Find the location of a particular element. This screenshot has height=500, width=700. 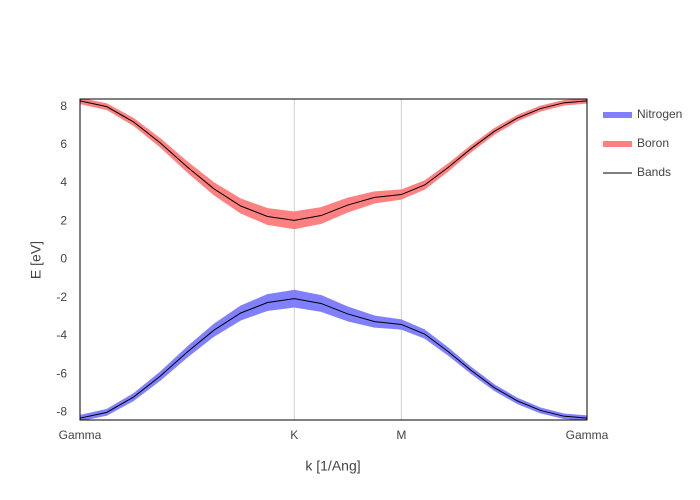

legend: Nitrogen Boron Bands is located at coordinates (642, 143).